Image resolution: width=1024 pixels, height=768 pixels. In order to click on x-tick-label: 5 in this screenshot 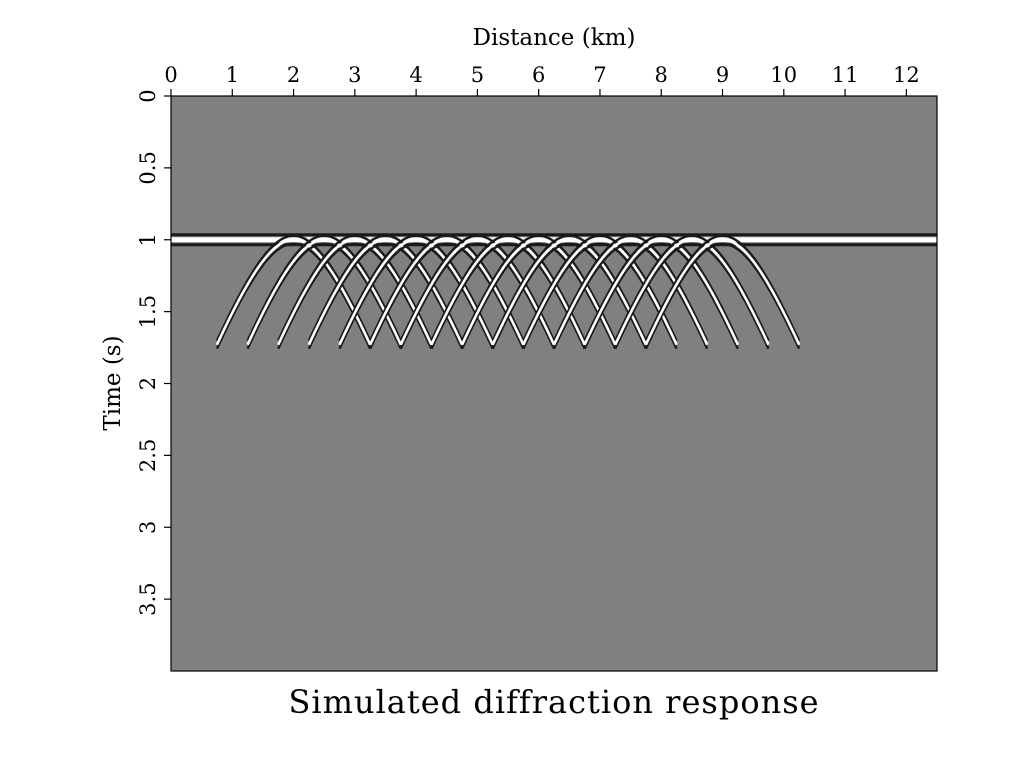, I will do `click(477, 75)`.